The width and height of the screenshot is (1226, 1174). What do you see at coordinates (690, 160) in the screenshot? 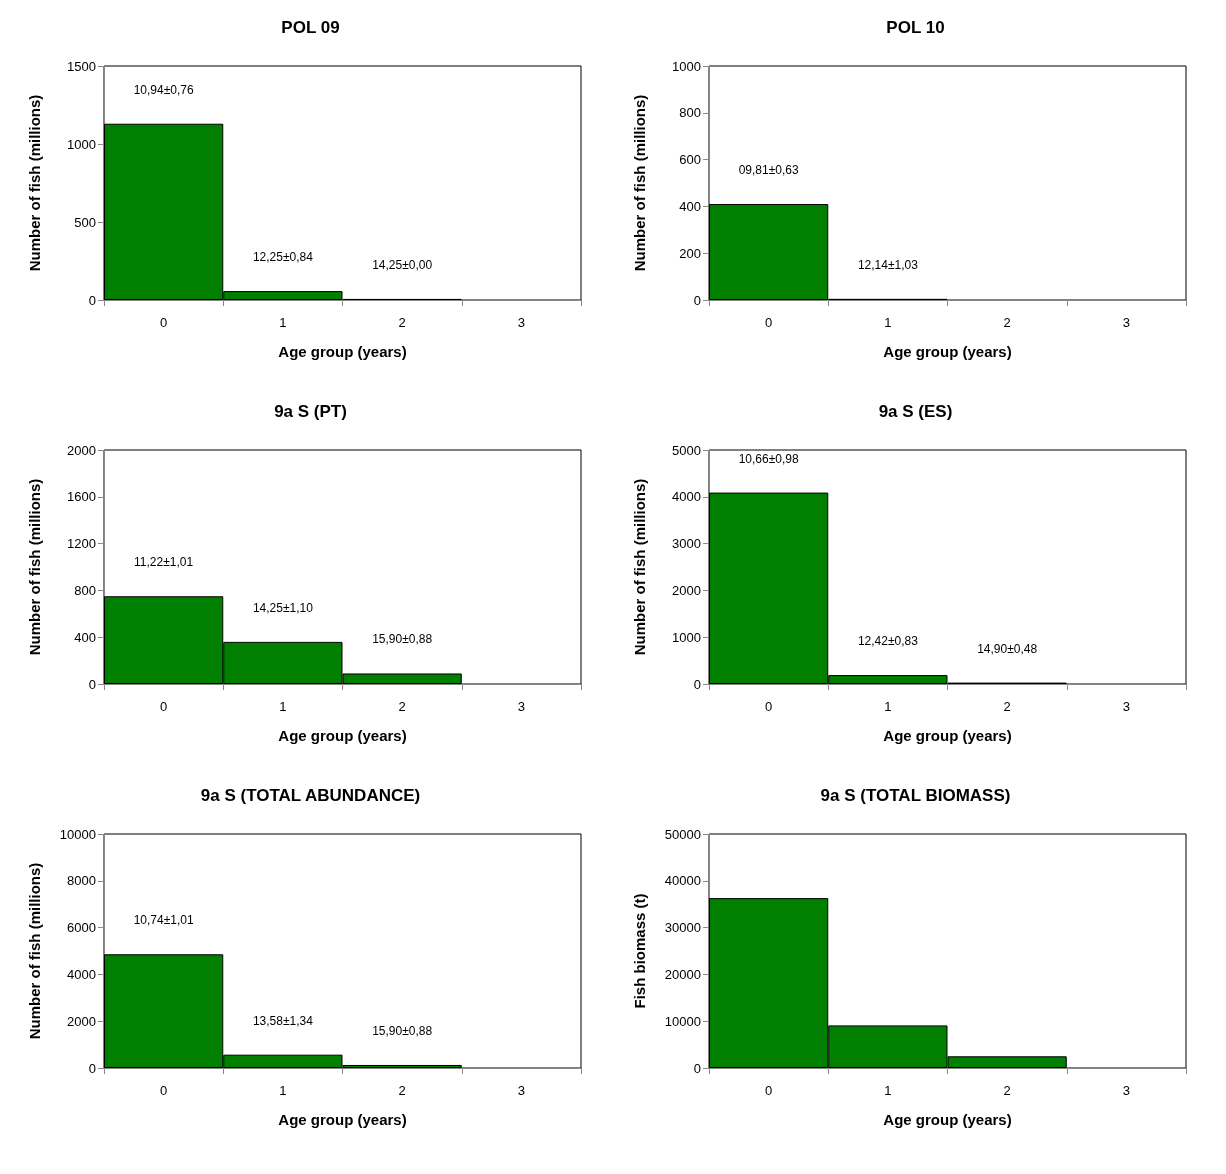
I see `y-tick-label: 600` at bounding box center [690, 160].